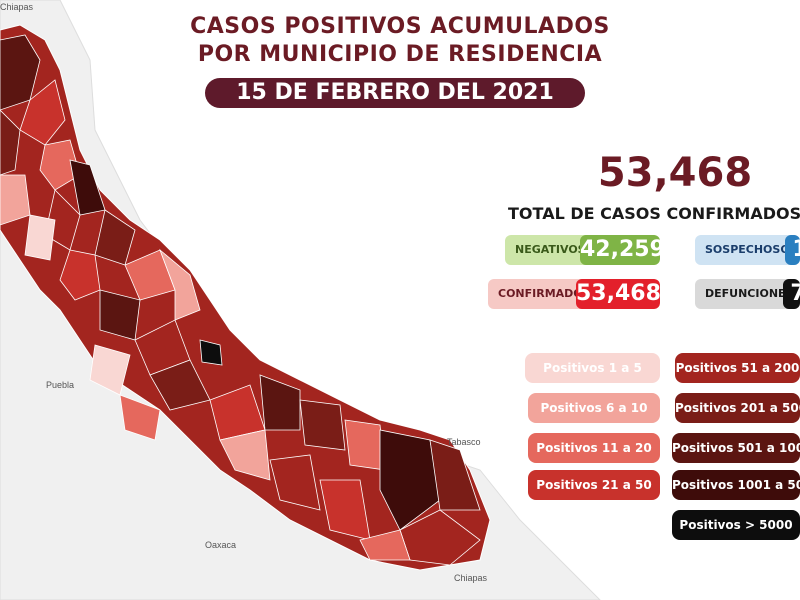 This screenshot has height=600, width=800. I want to click on legend-item-21-50: Positivos 21 a 50, so click(594, 485).